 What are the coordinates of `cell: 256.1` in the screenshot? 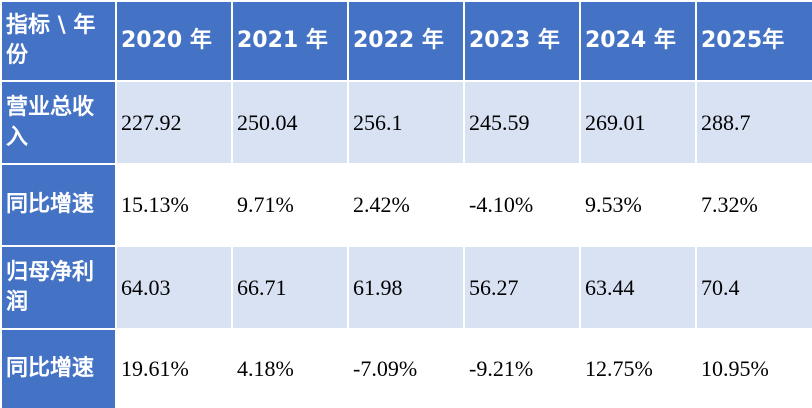 It's located at (406, 122).